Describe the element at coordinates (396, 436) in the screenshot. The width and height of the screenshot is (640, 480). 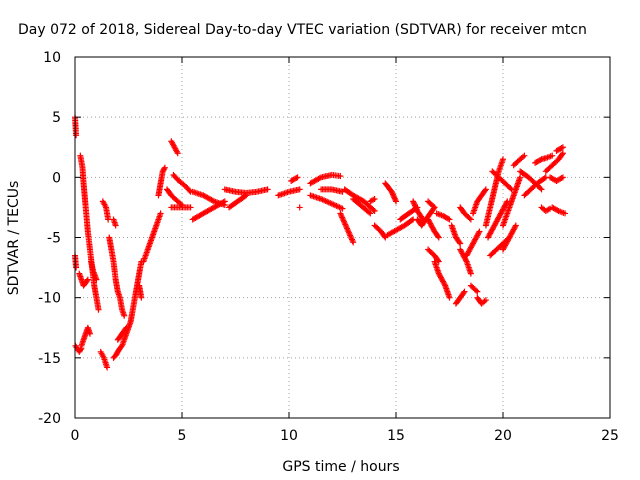
I see `x-tick-label: 15` at that location.